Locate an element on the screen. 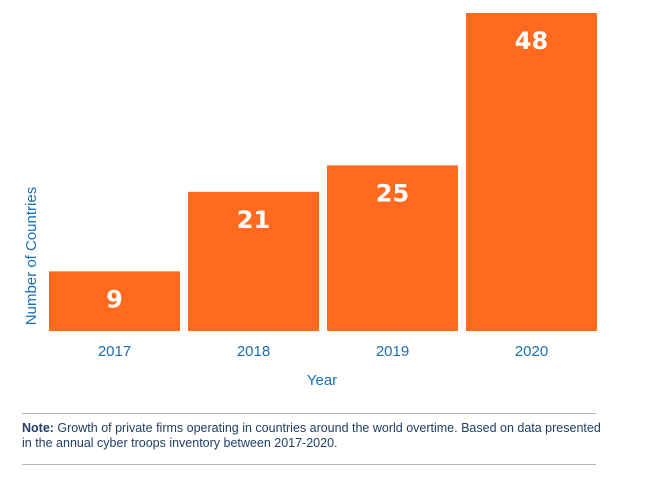 The image size is (648, 483). bar-value-label-2017: 9 is located at coordinates (114, 299).